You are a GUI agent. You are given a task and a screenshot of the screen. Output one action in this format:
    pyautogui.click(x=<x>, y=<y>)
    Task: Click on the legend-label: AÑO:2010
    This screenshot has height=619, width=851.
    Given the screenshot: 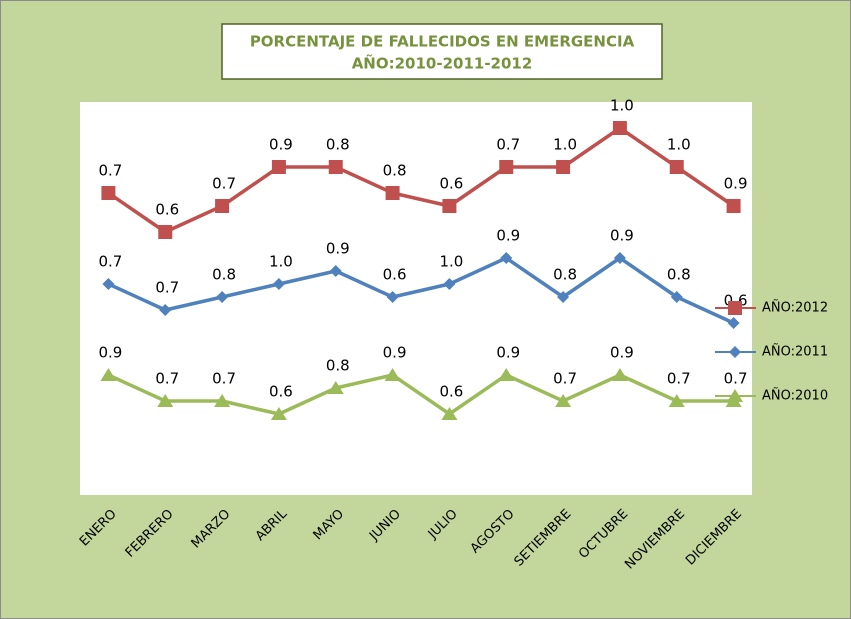 What is the action you would take?
    pyautogui.click(x=795, y=396)
    